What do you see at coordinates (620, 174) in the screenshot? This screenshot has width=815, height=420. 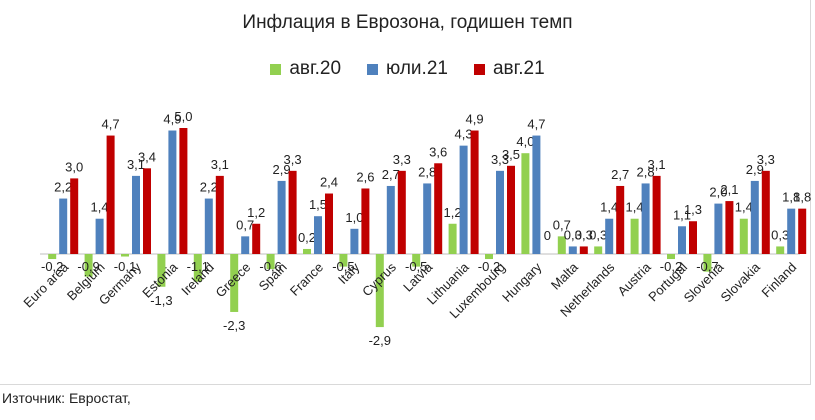 I see `data-label-3-16: 2,7` at bounding box center [620, 174].